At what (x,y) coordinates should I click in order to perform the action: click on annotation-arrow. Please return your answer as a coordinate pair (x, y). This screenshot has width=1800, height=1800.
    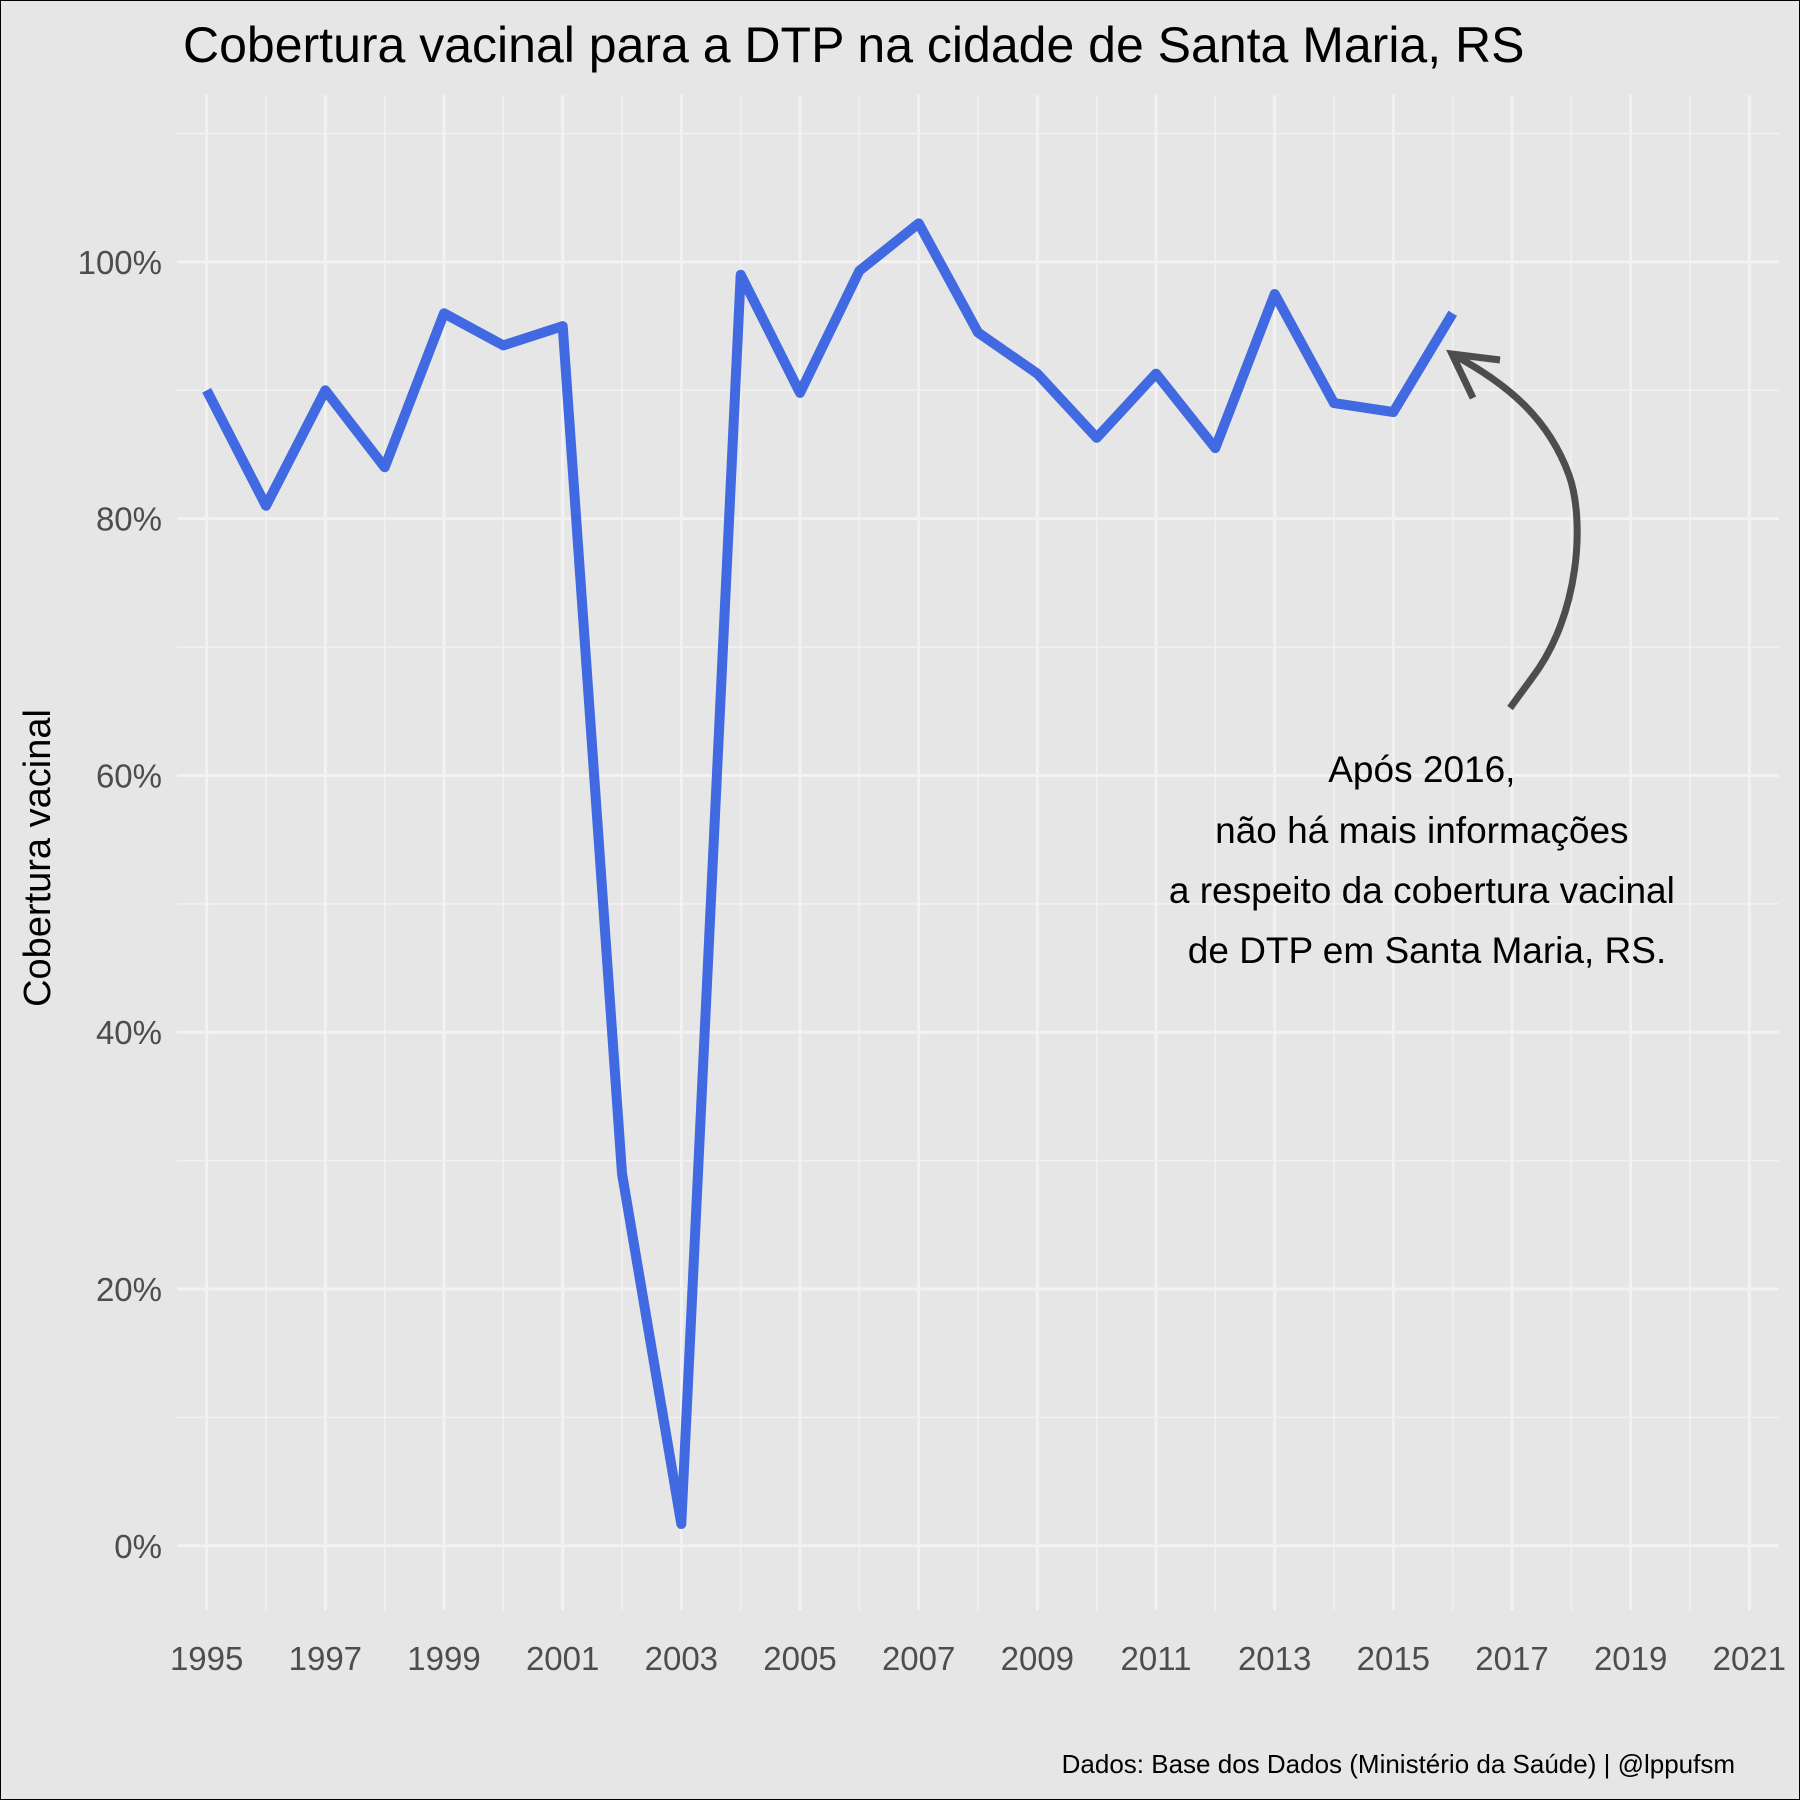
    Looking at the image, I should click on (1515, 530).